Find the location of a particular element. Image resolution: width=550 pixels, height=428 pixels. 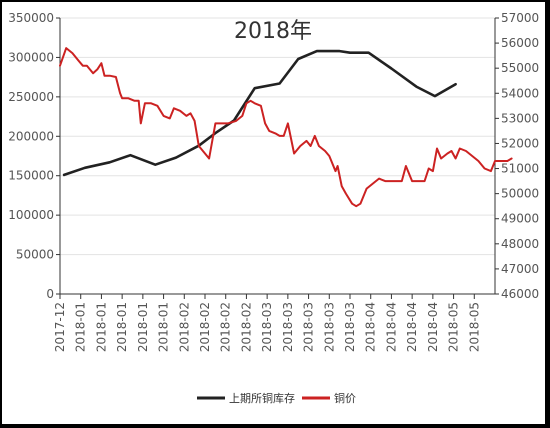

y-left-tick-label: 350000 is located at coordinates (31, 18).